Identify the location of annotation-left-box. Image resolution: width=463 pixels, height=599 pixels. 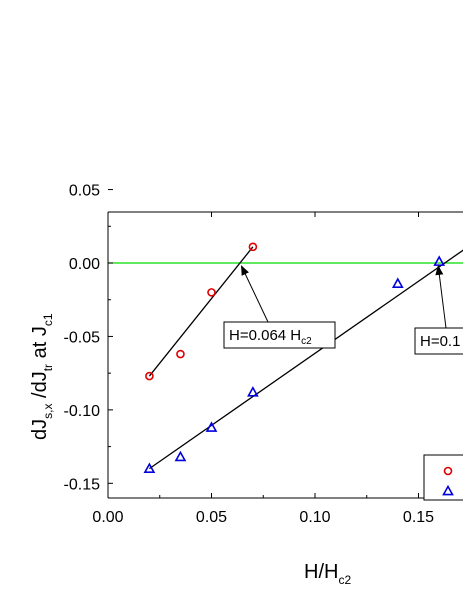
(279, 335).